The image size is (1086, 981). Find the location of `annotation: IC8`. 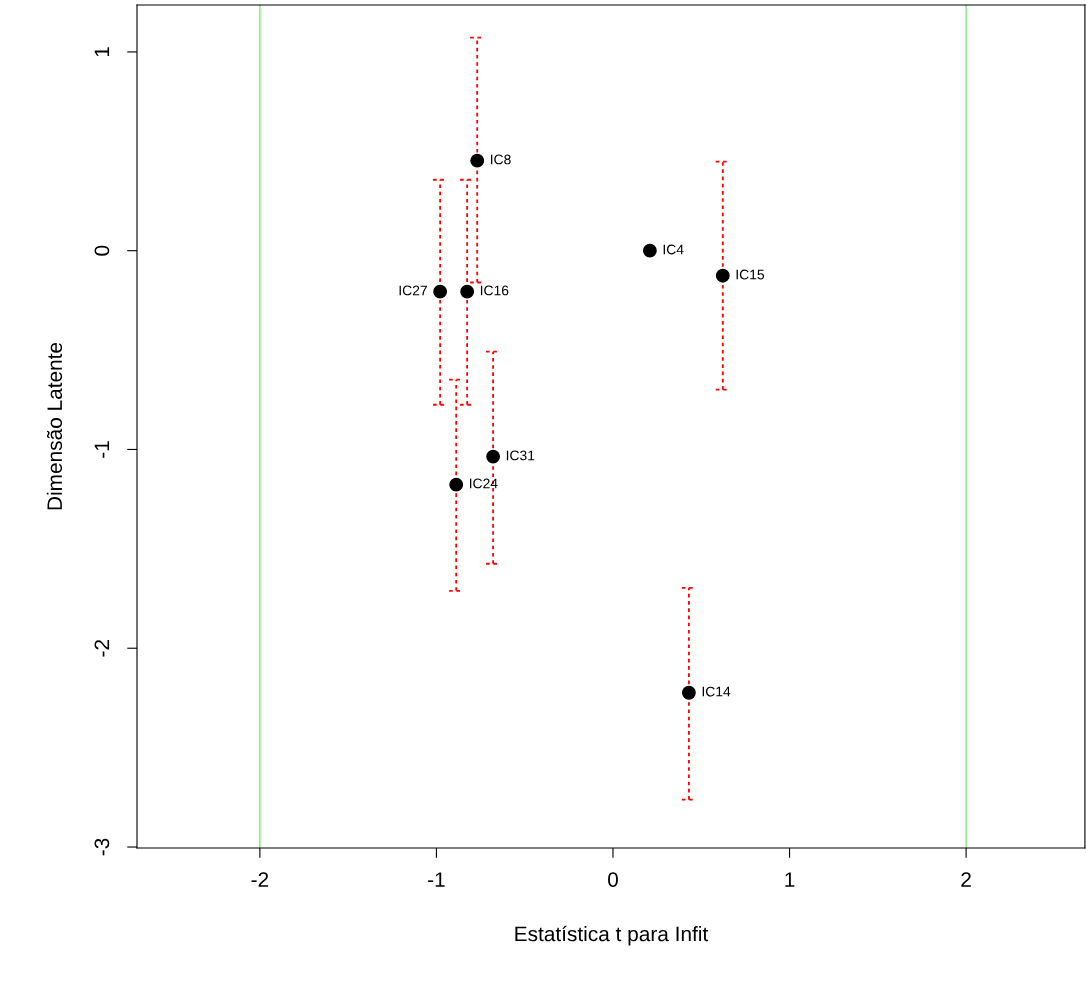

annotation: IC8 is located at coordinates (501, 159).